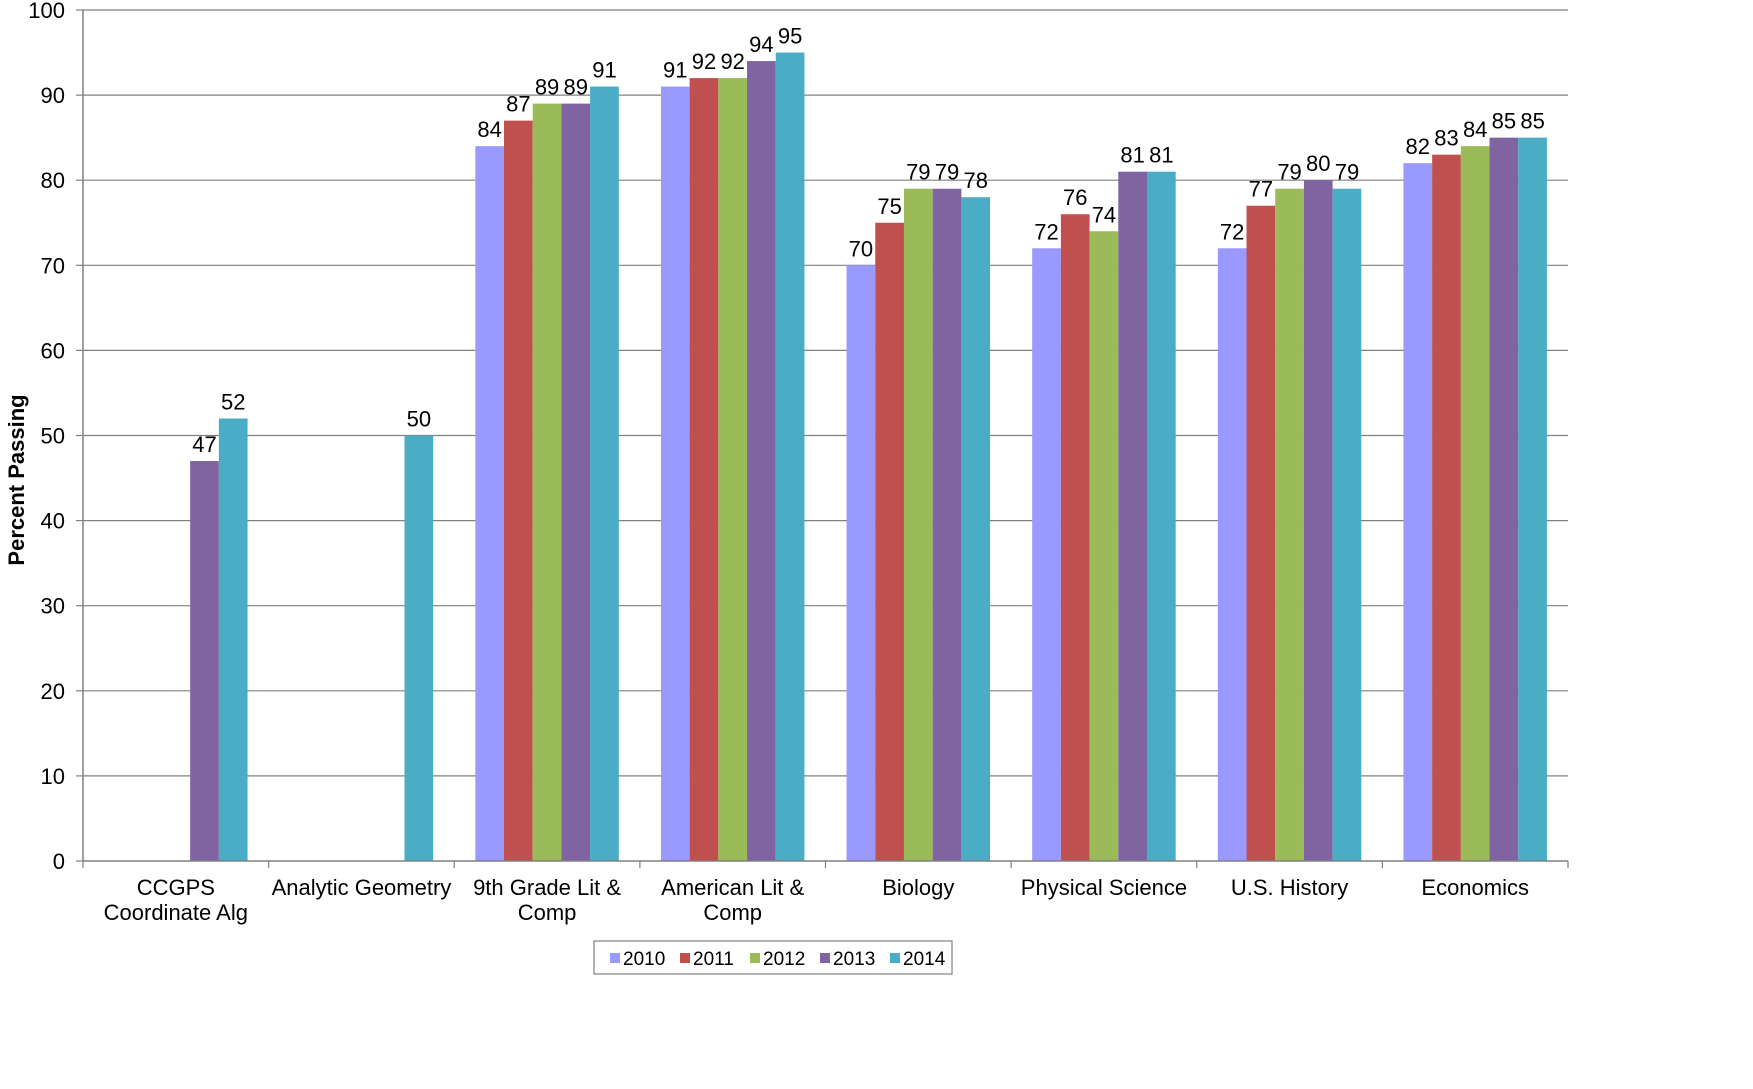  What do you see at coordinates (1475, 887) in the screenshot?
I see `x-tick-label: Economics` at bounding box center [1475, 887].